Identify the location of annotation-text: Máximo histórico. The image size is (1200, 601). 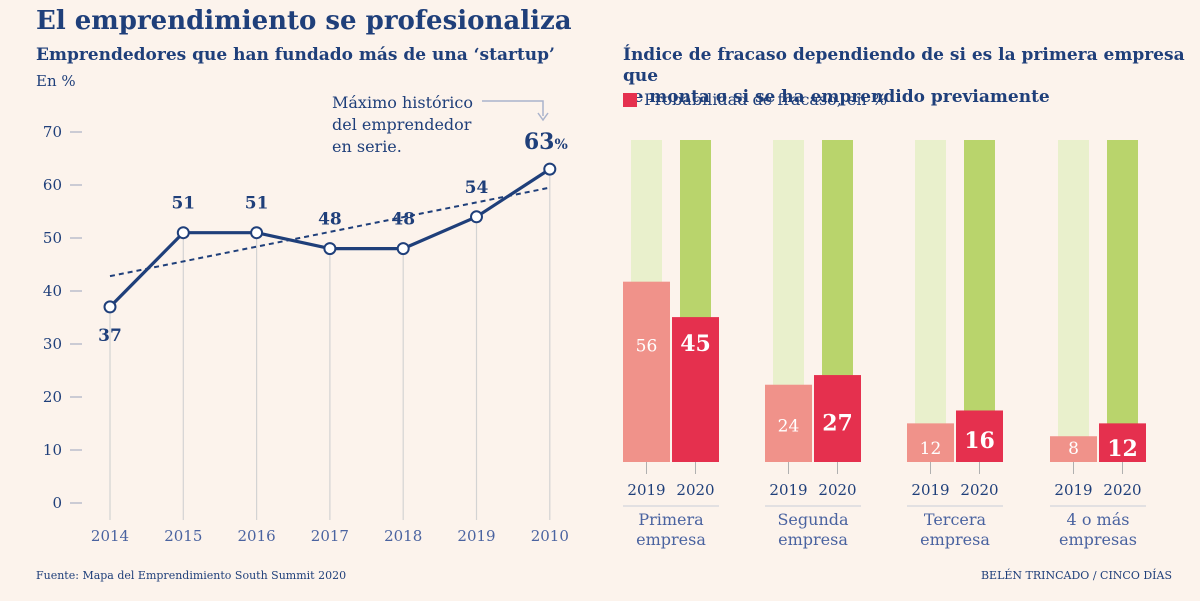
(402, 102).